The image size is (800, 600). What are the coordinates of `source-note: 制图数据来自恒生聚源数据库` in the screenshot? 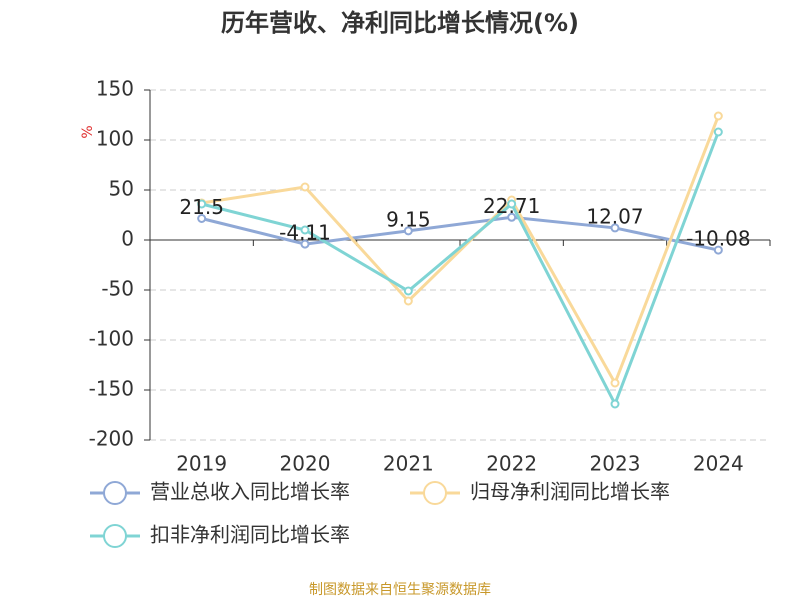 It's located at (400, 590).